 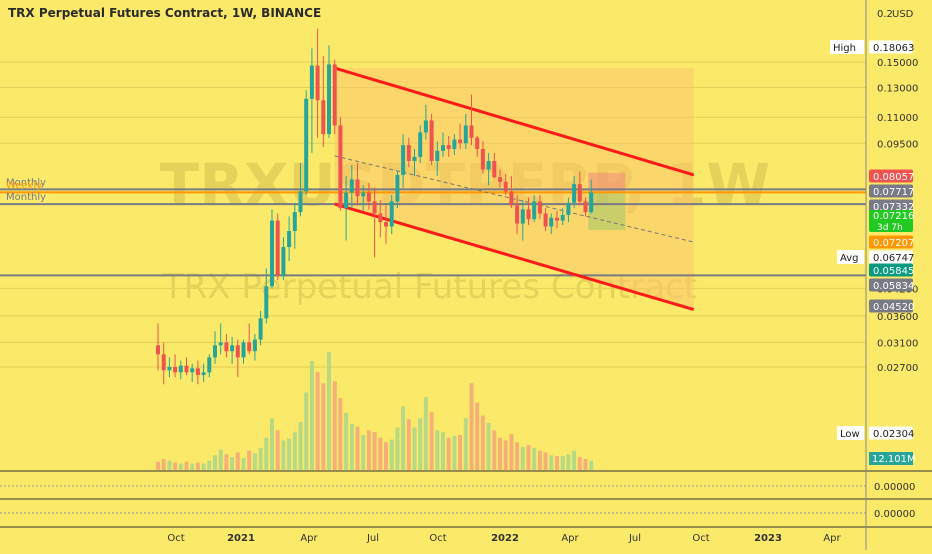 What do you see at coordinates (24, 185) in the screenshot?
I see `level-label: Weekly` at bounding box center [24, 185].